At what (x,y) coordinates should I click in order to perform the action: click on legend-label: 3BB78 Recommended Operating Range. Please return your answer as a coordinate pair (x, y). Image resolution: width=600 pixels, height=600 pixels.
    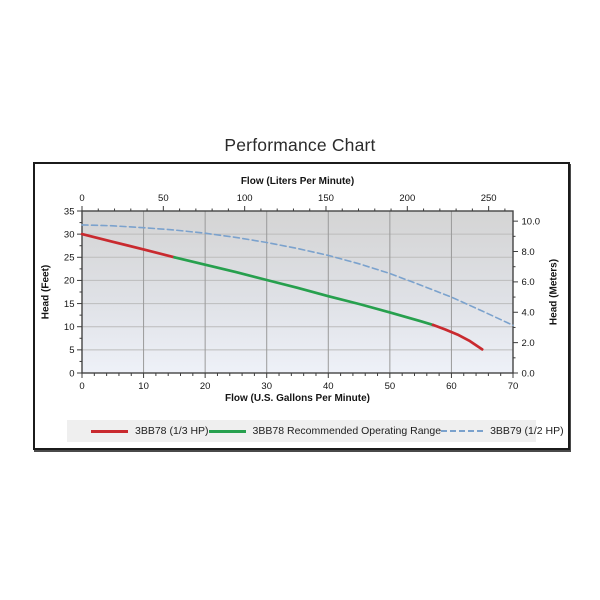
    Looking at the image, I should click on (347, 431).